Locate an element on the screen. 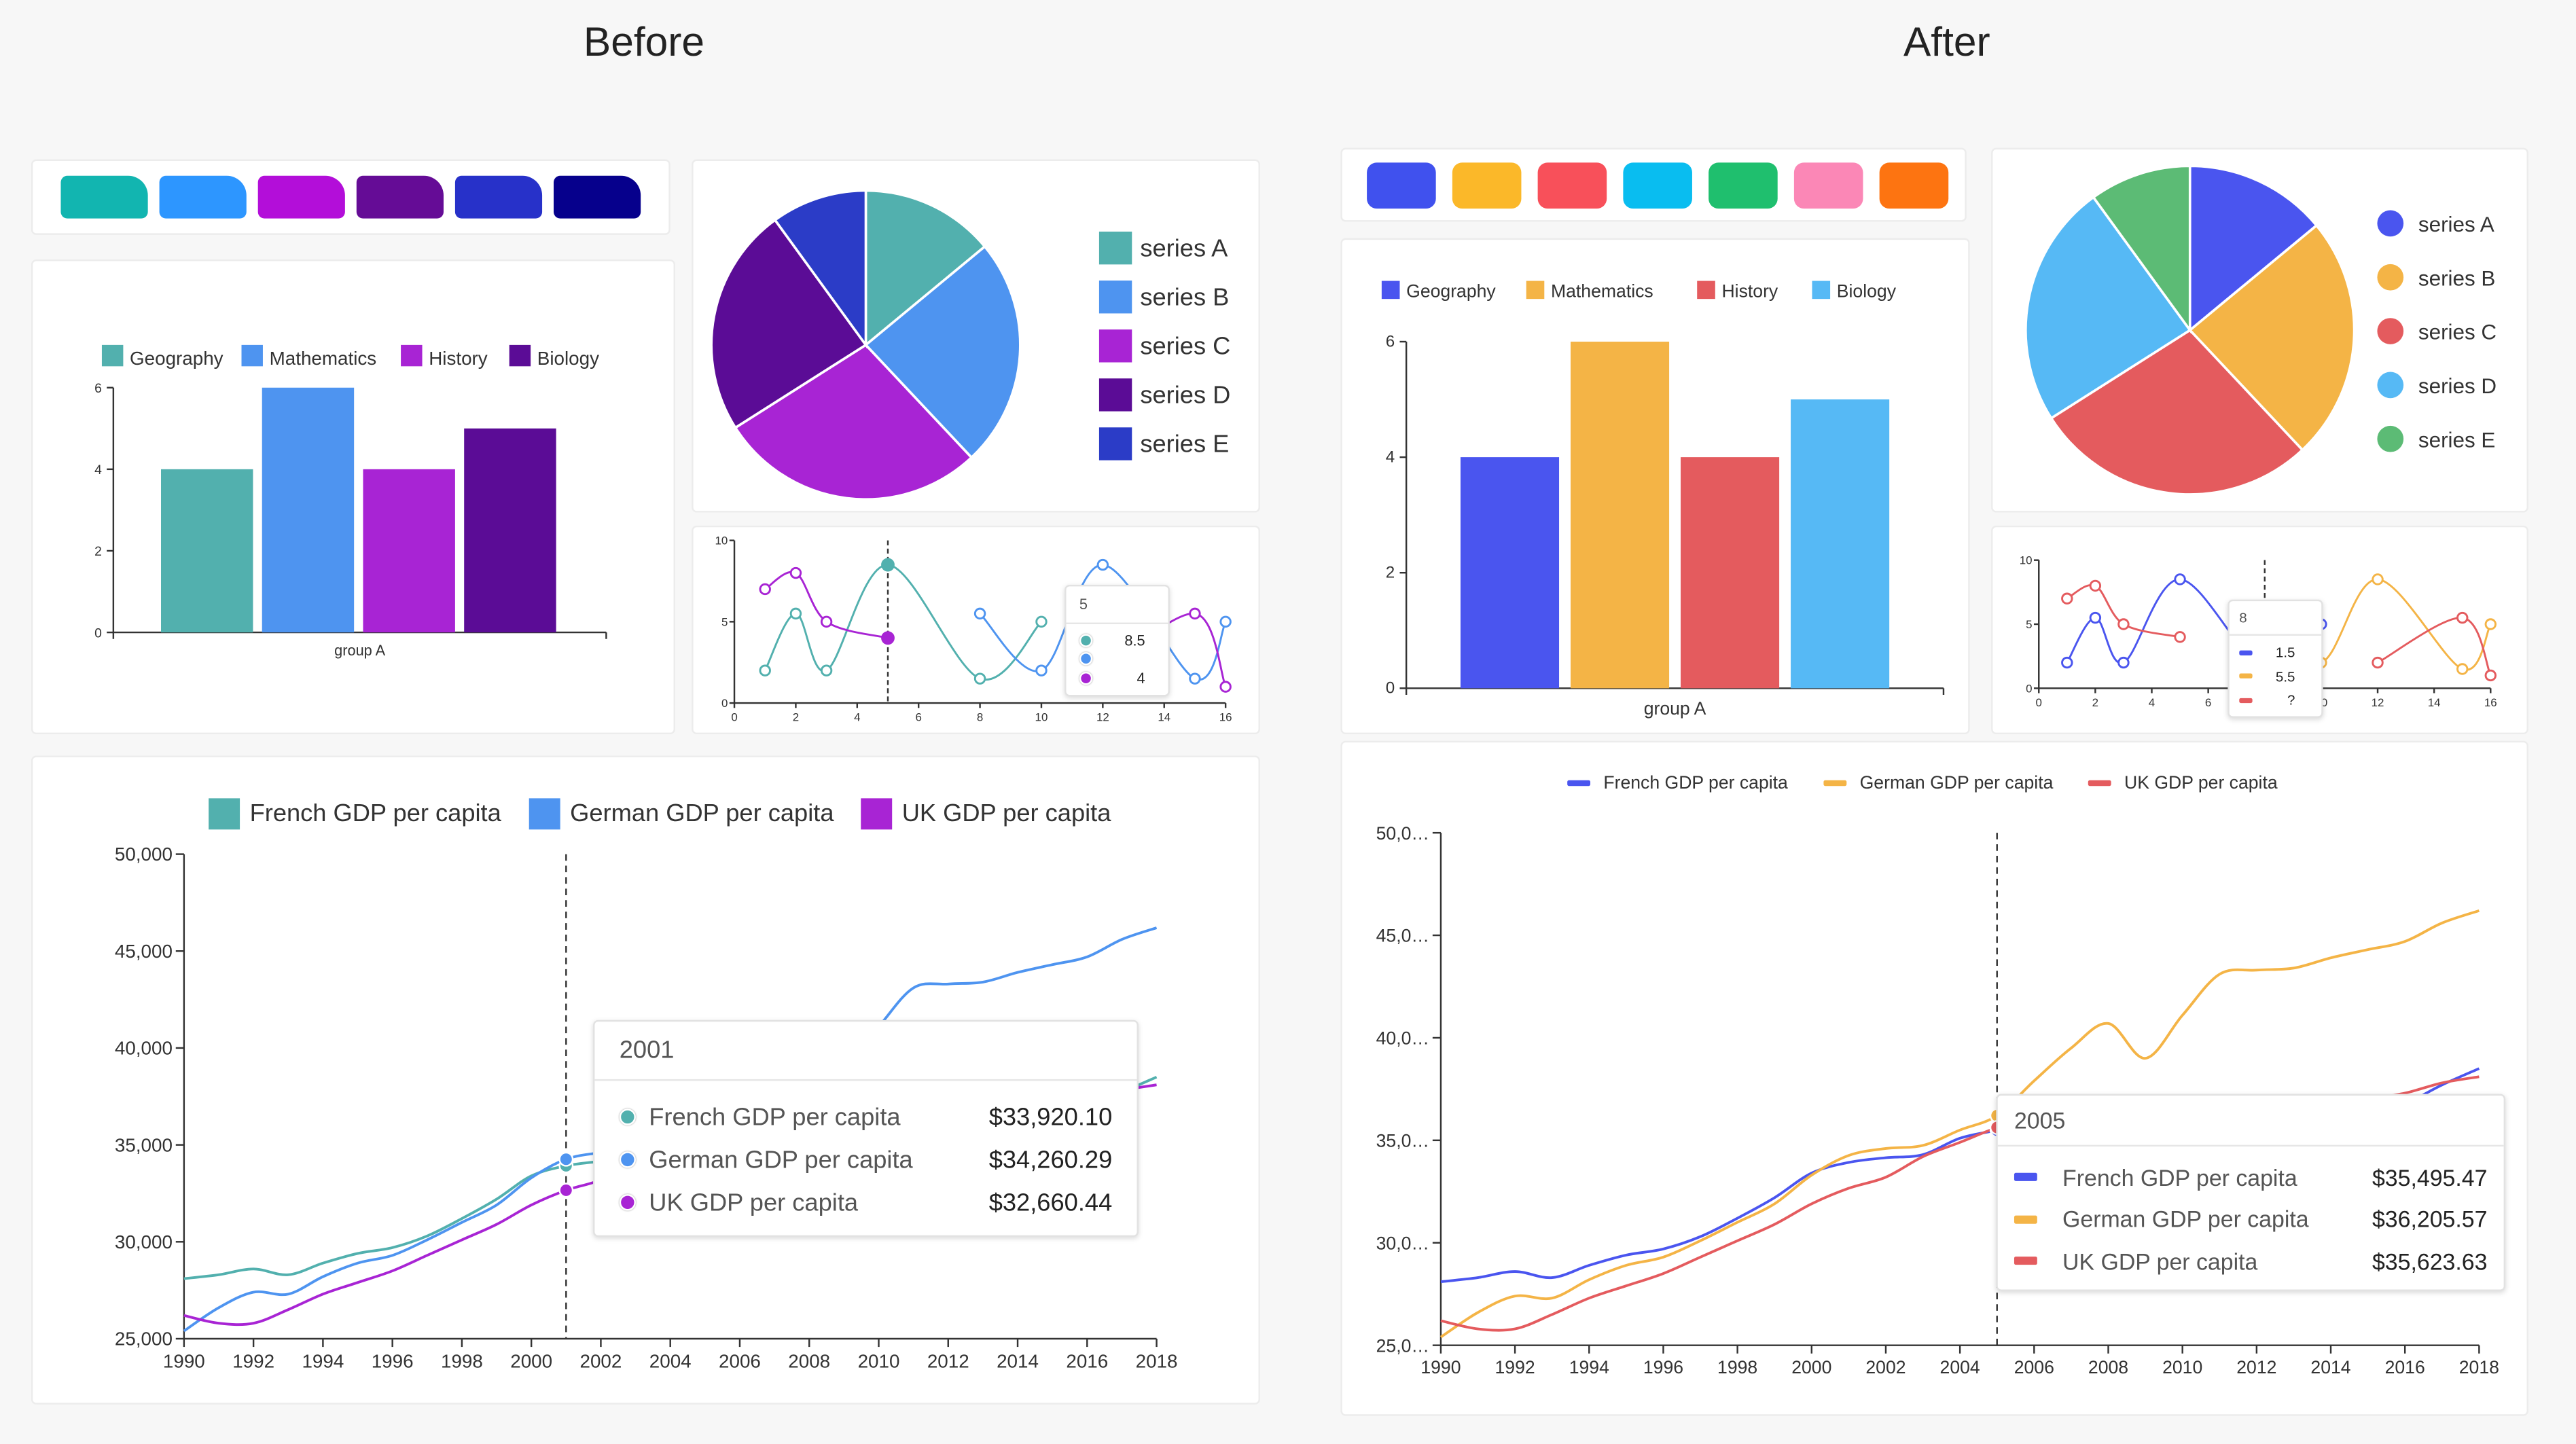 This screenshot has height=1444, width=2576. x-tick-label: 8 is located at coordinates (980, 718).